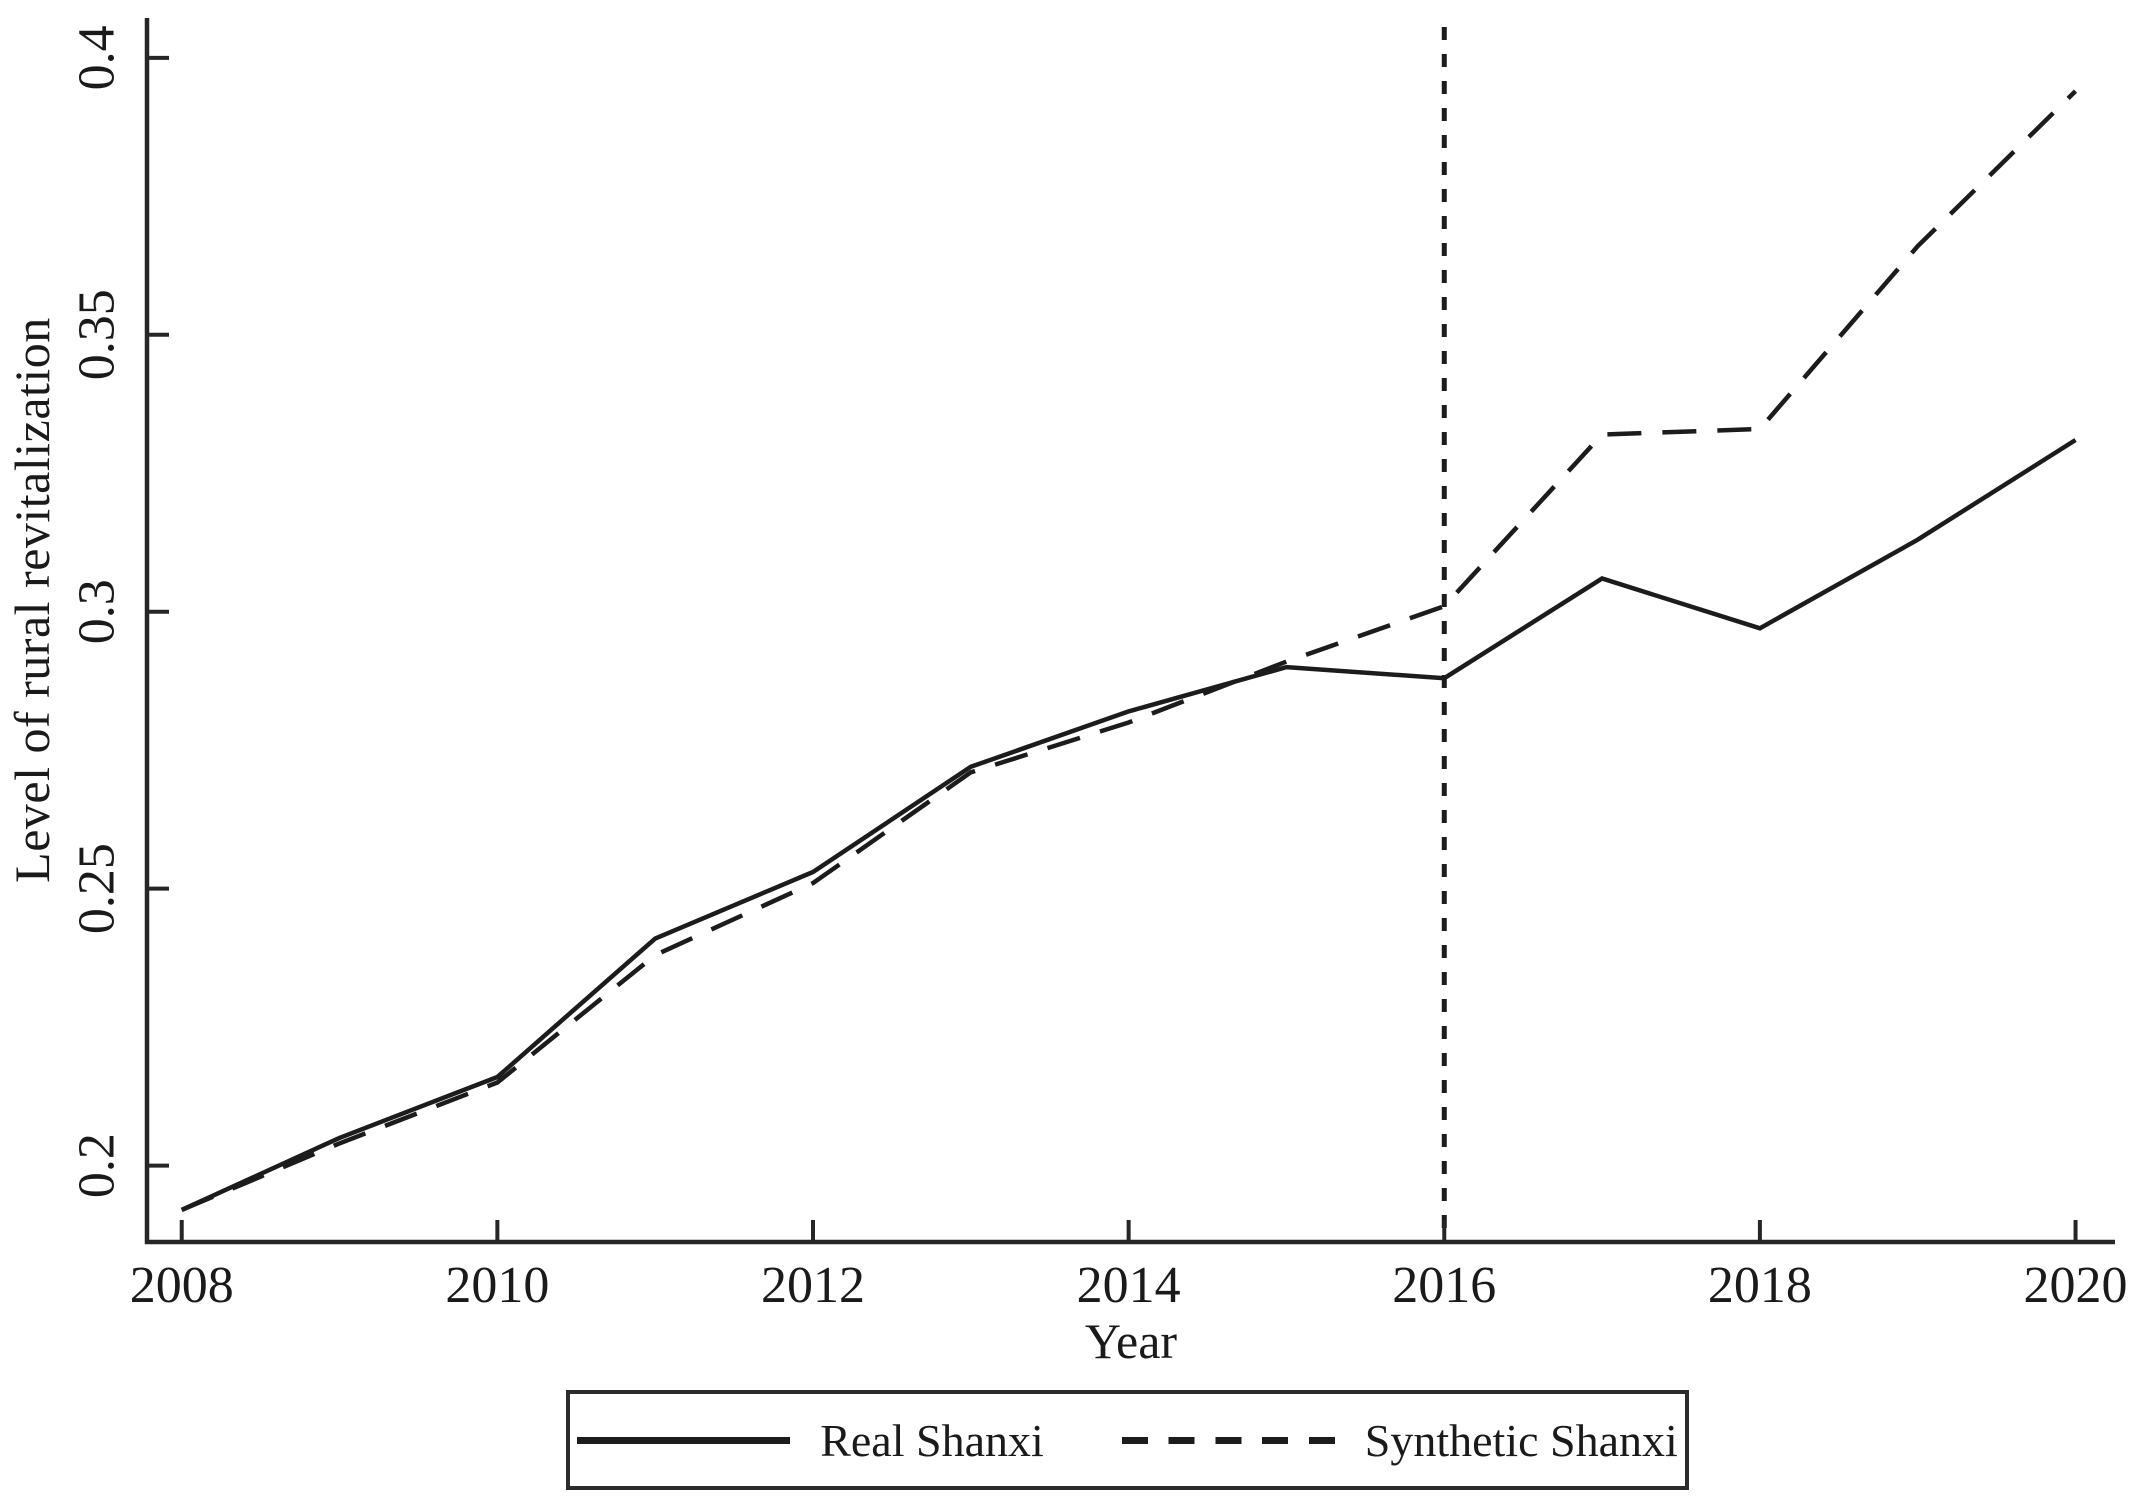 The height and width of the screenshot is (1509, 2145). Describe the element at coordinates (32, 600) in the screenshot. I see `y-axis-title: Level of rural revitalization` at that location.